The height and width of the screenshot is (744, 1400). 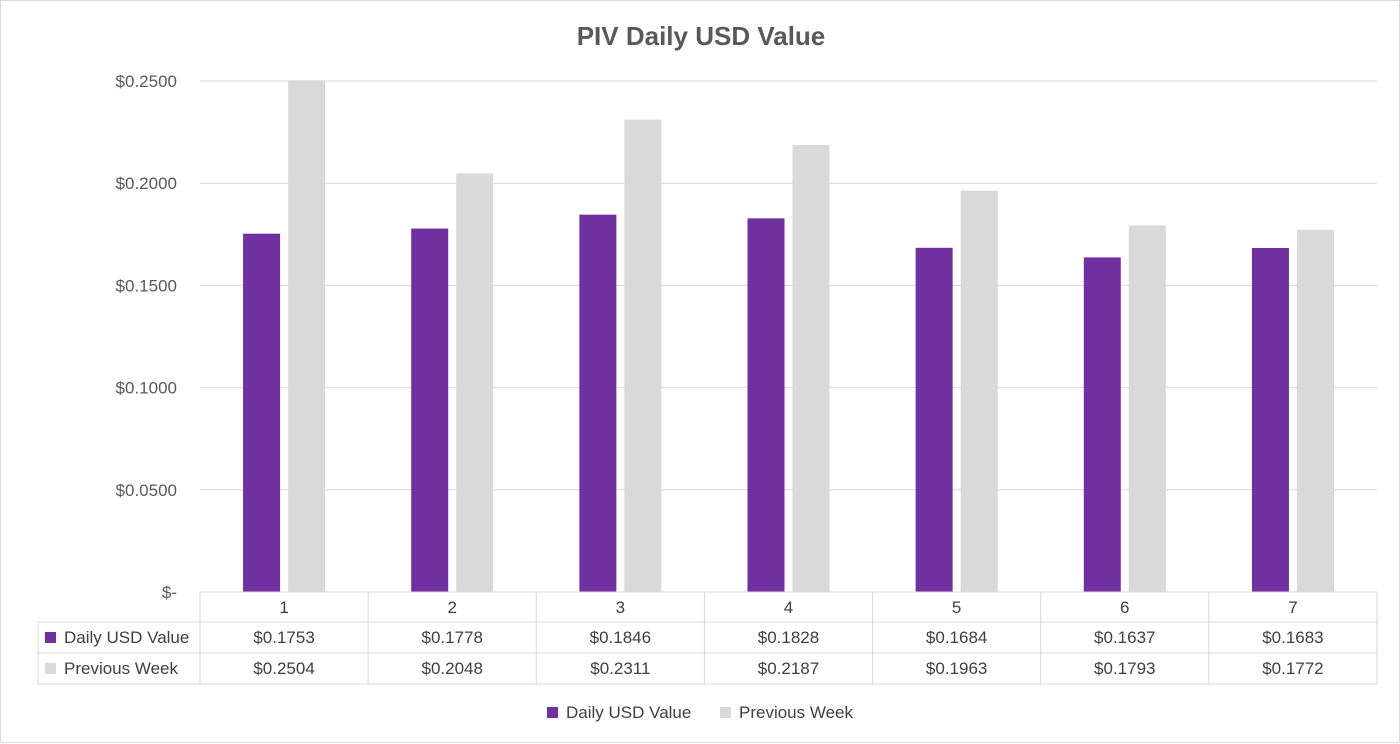 What do you see at coordinates (620, 607) in the screenshot?
I see `x-category-label: 3` at bounding box center [620, 607].